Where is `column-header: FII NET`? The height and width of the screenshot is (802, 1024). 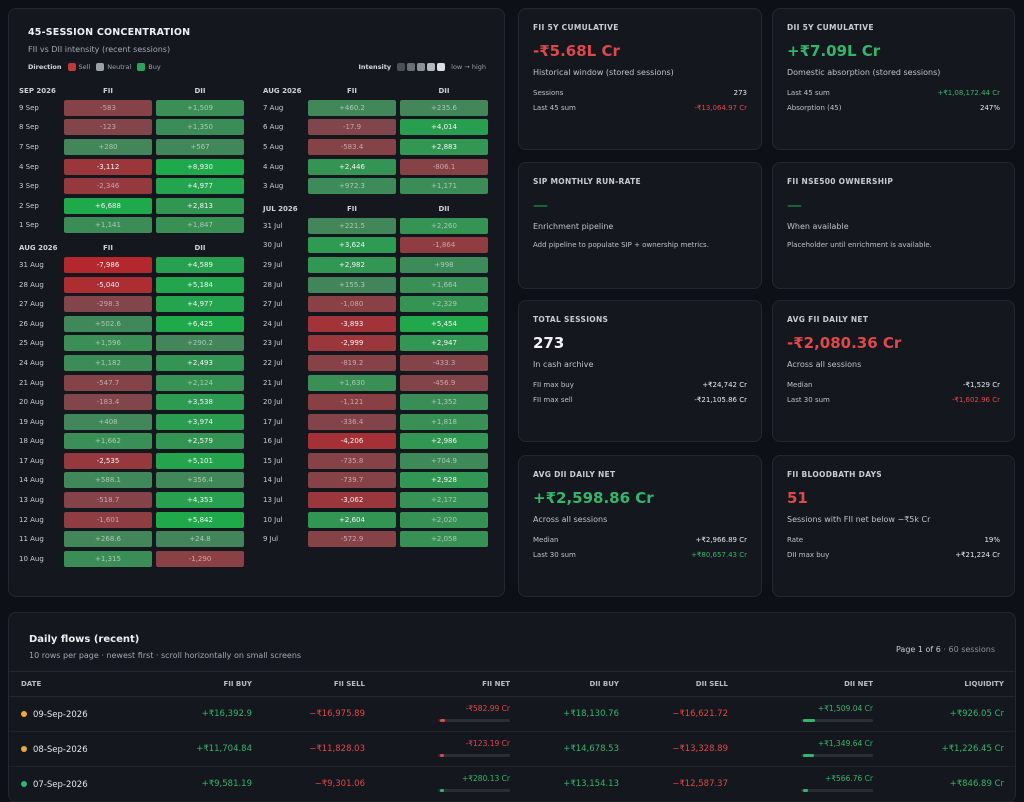
column-header: FII NET is located at coordinates (496, 684).